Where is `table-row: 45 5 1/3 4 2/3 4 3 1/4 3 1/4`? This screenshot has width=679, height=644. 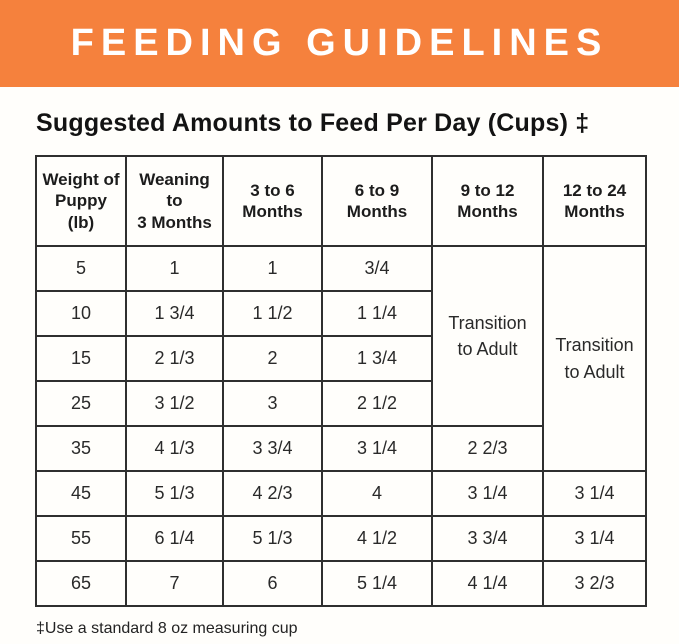
table-row: 45 5 1/3 4 2/3 4 3 1/4 3 1/4 is located at coordinates (341, 493).